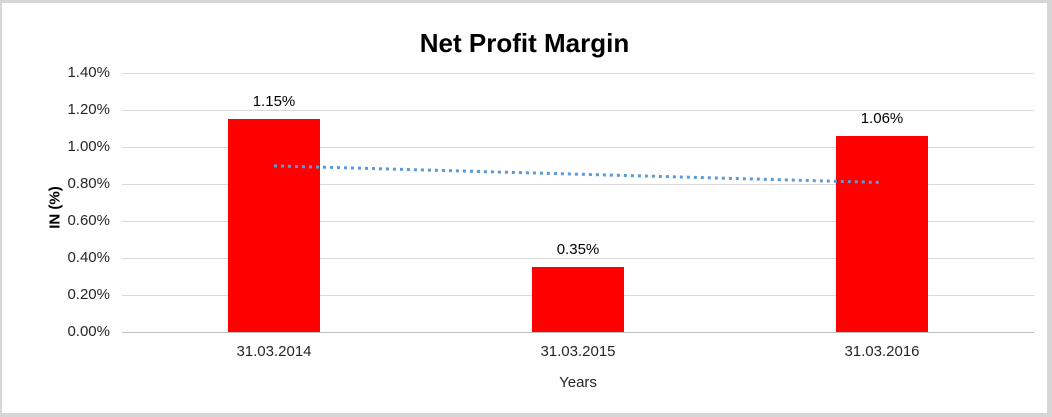 This screenshot has width=1052, height=417. What do you see at coordinates (88, 72) in the screenshot?
I see `y-tick-label: 1.40%` at bounding box center [88, 72].